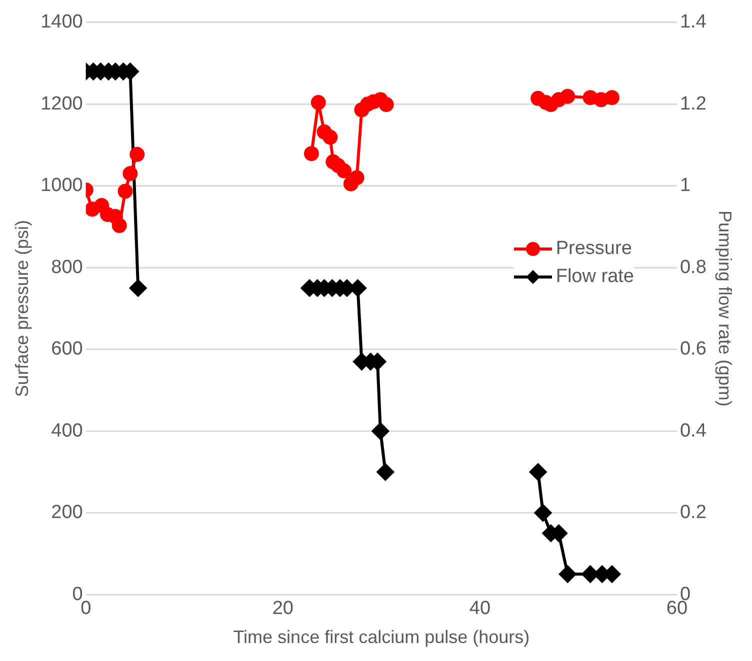 The height and width of the screenshot is (661, 752). What do you see at coordinates (693, 103) in the screenshot?
I see `y2-tick-label: 1.2` at bounding box center [693, 103].